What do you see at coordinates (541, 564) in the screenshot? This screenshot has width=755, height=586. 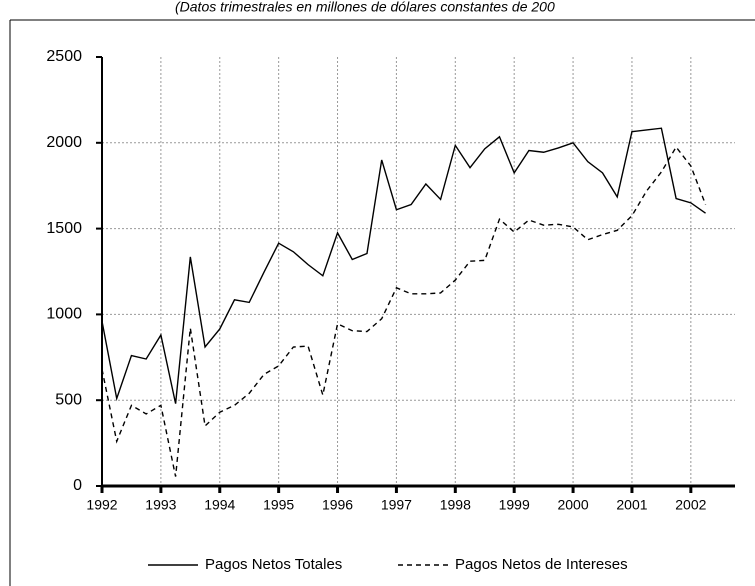 I see `legend-label: Pagos Netos de Intereses` at bounding box center [541, 564].